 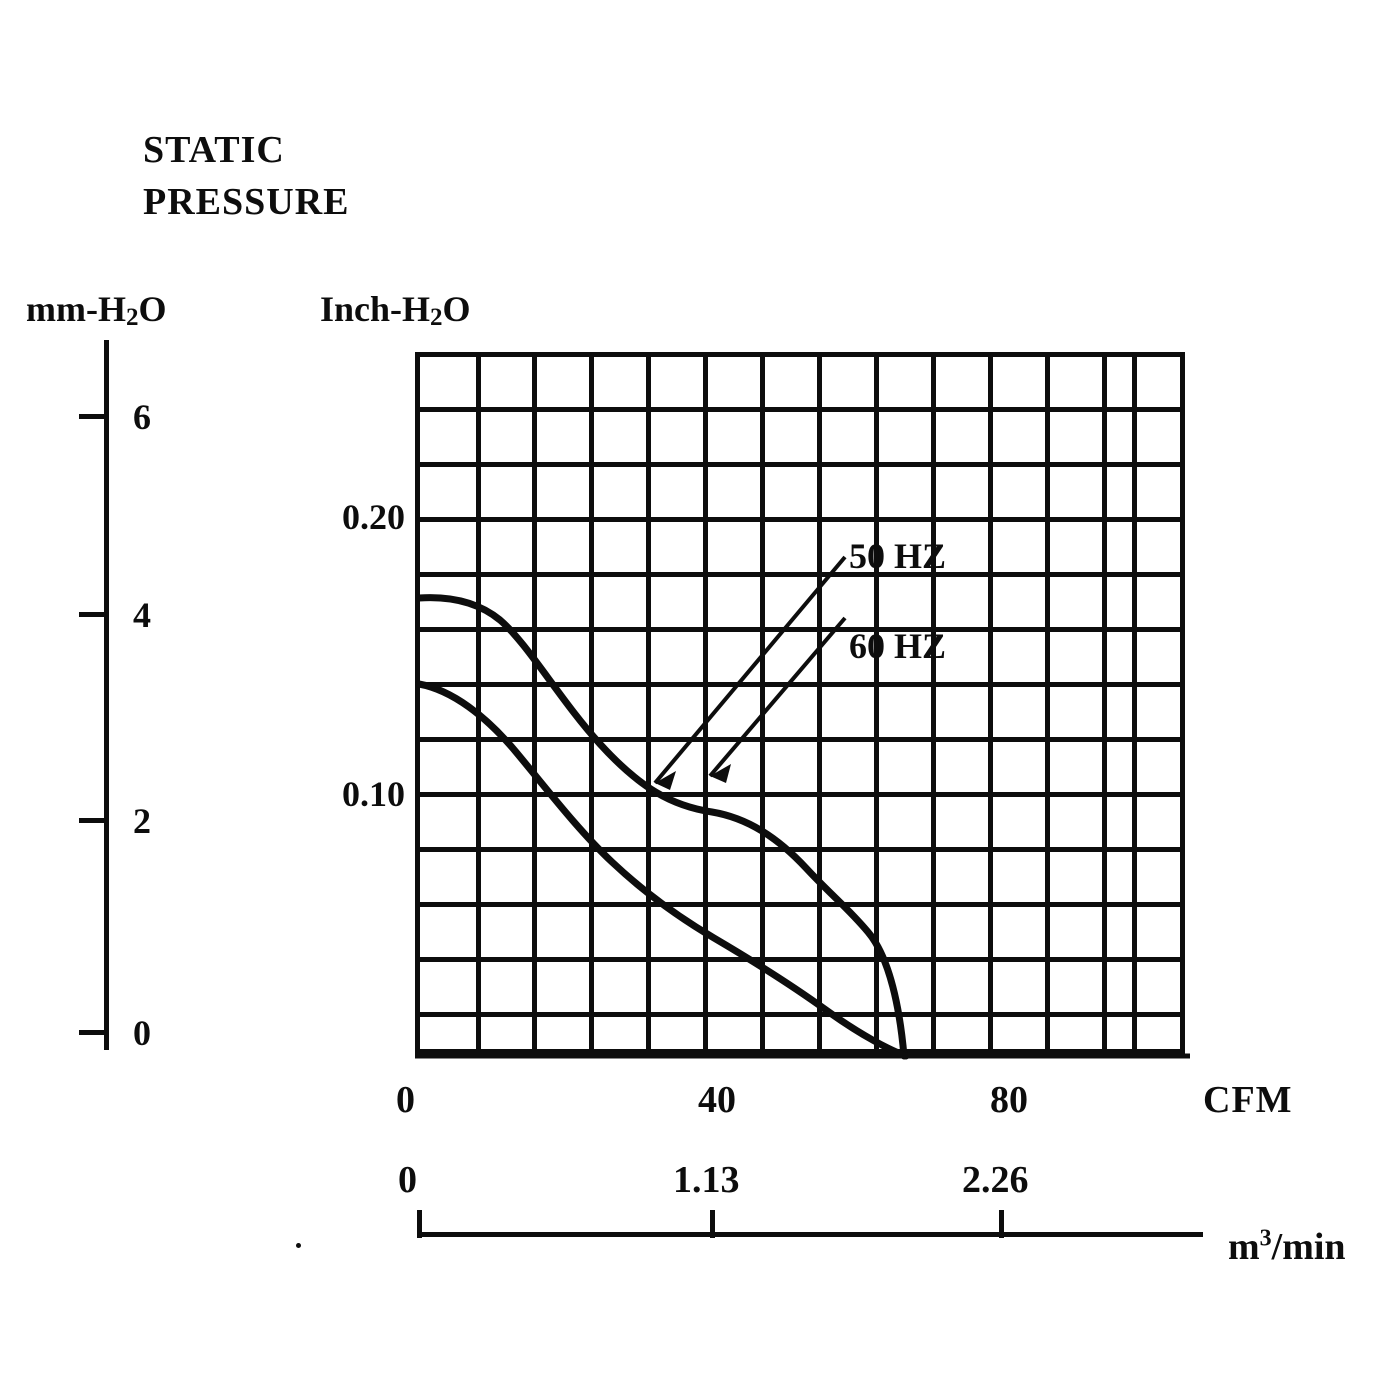 What do you see at coordinates (214, 150) in the screenshot?
I see `page-title-line1: STATIC` at bounding box center [214, 150].